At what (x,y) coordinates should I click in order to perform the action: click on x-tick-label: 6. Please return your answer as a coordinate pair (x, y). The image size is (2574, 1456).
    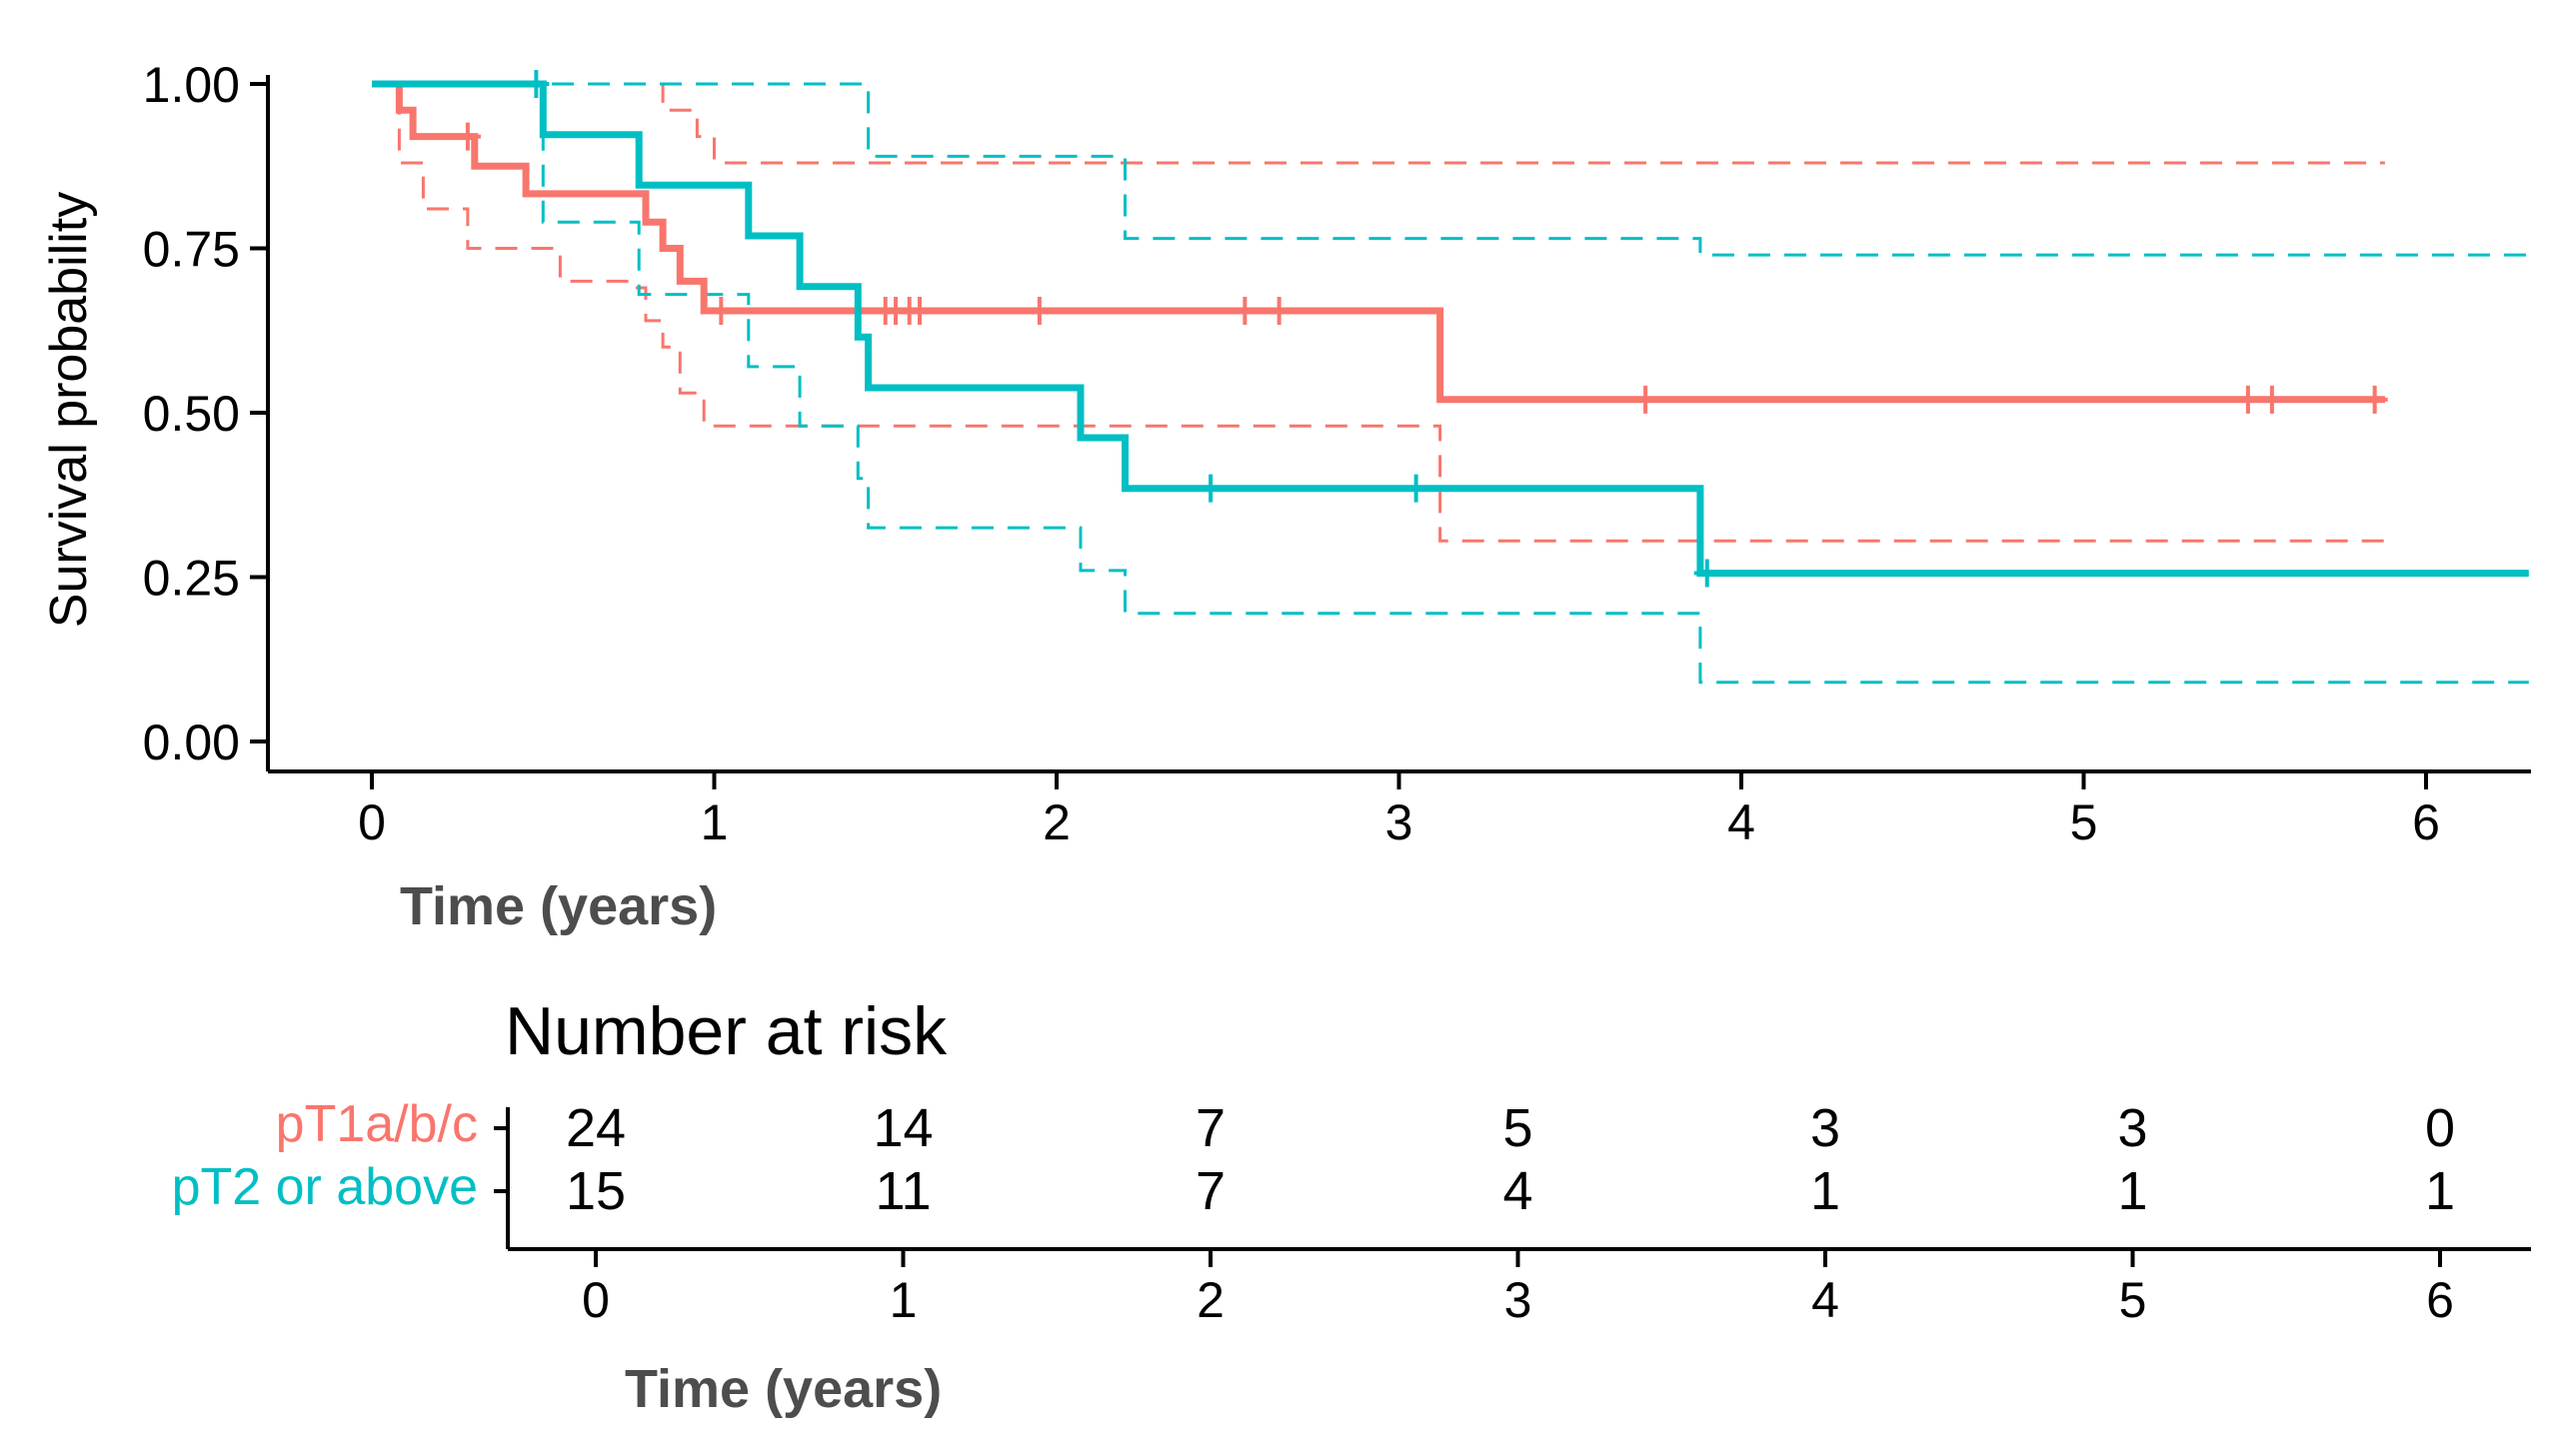
    Looking at the image, I should click on (2426, 822).